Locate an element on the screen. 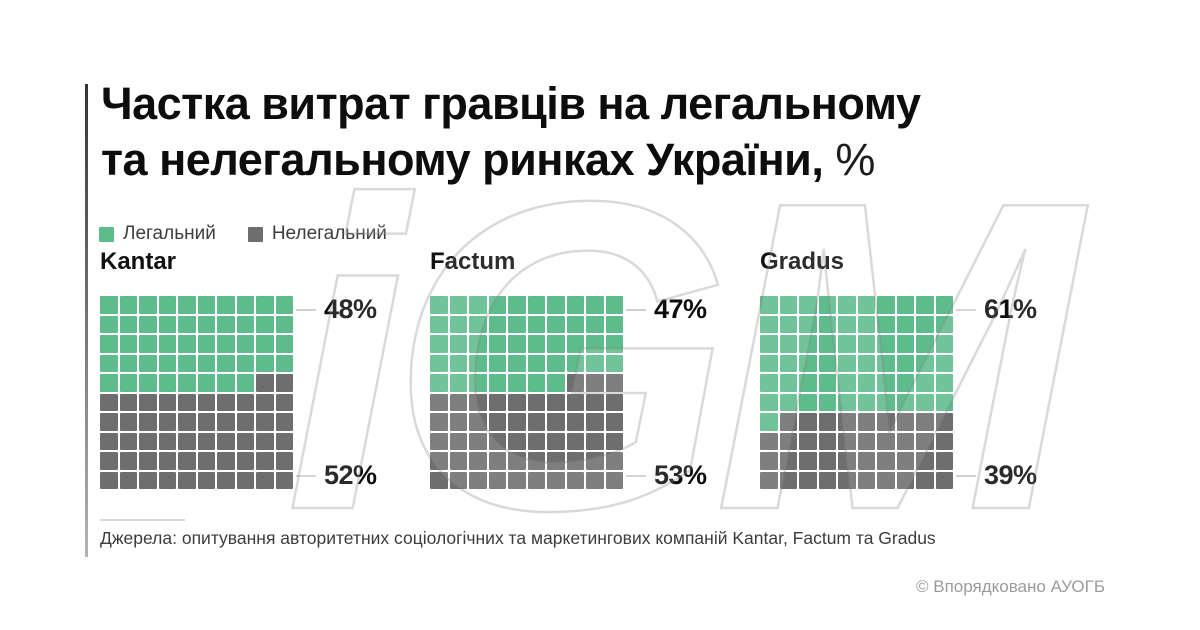 The image size is (1200, 630). waffle-chart-factum: Factum 47% 53% is located at coordinates (595, 369).